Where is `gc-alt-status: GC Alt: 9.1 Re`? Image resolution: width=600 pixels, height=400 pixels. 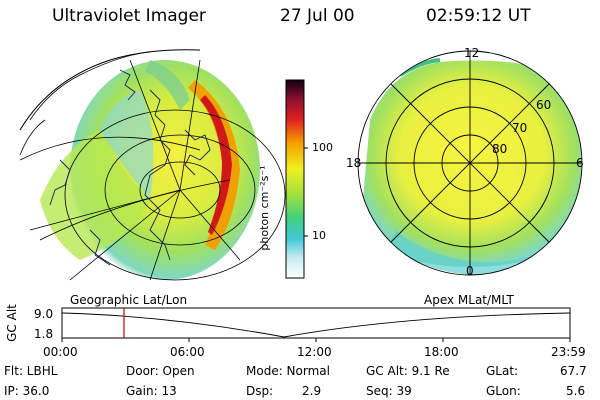
gc-alt-status: GC Alt: 9.1 Re is located at coordinates (408, 371).